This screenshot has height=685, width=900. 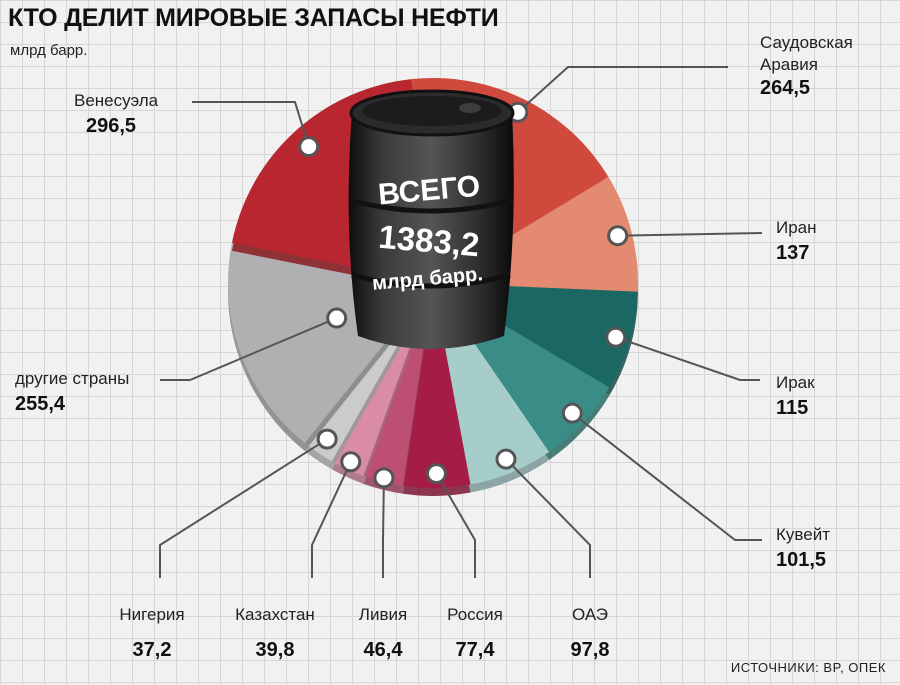 What do you see at coordinates (548, 518) in the screenshot?
I see `leader-line-оаэ` at bounding box center [548, 518].